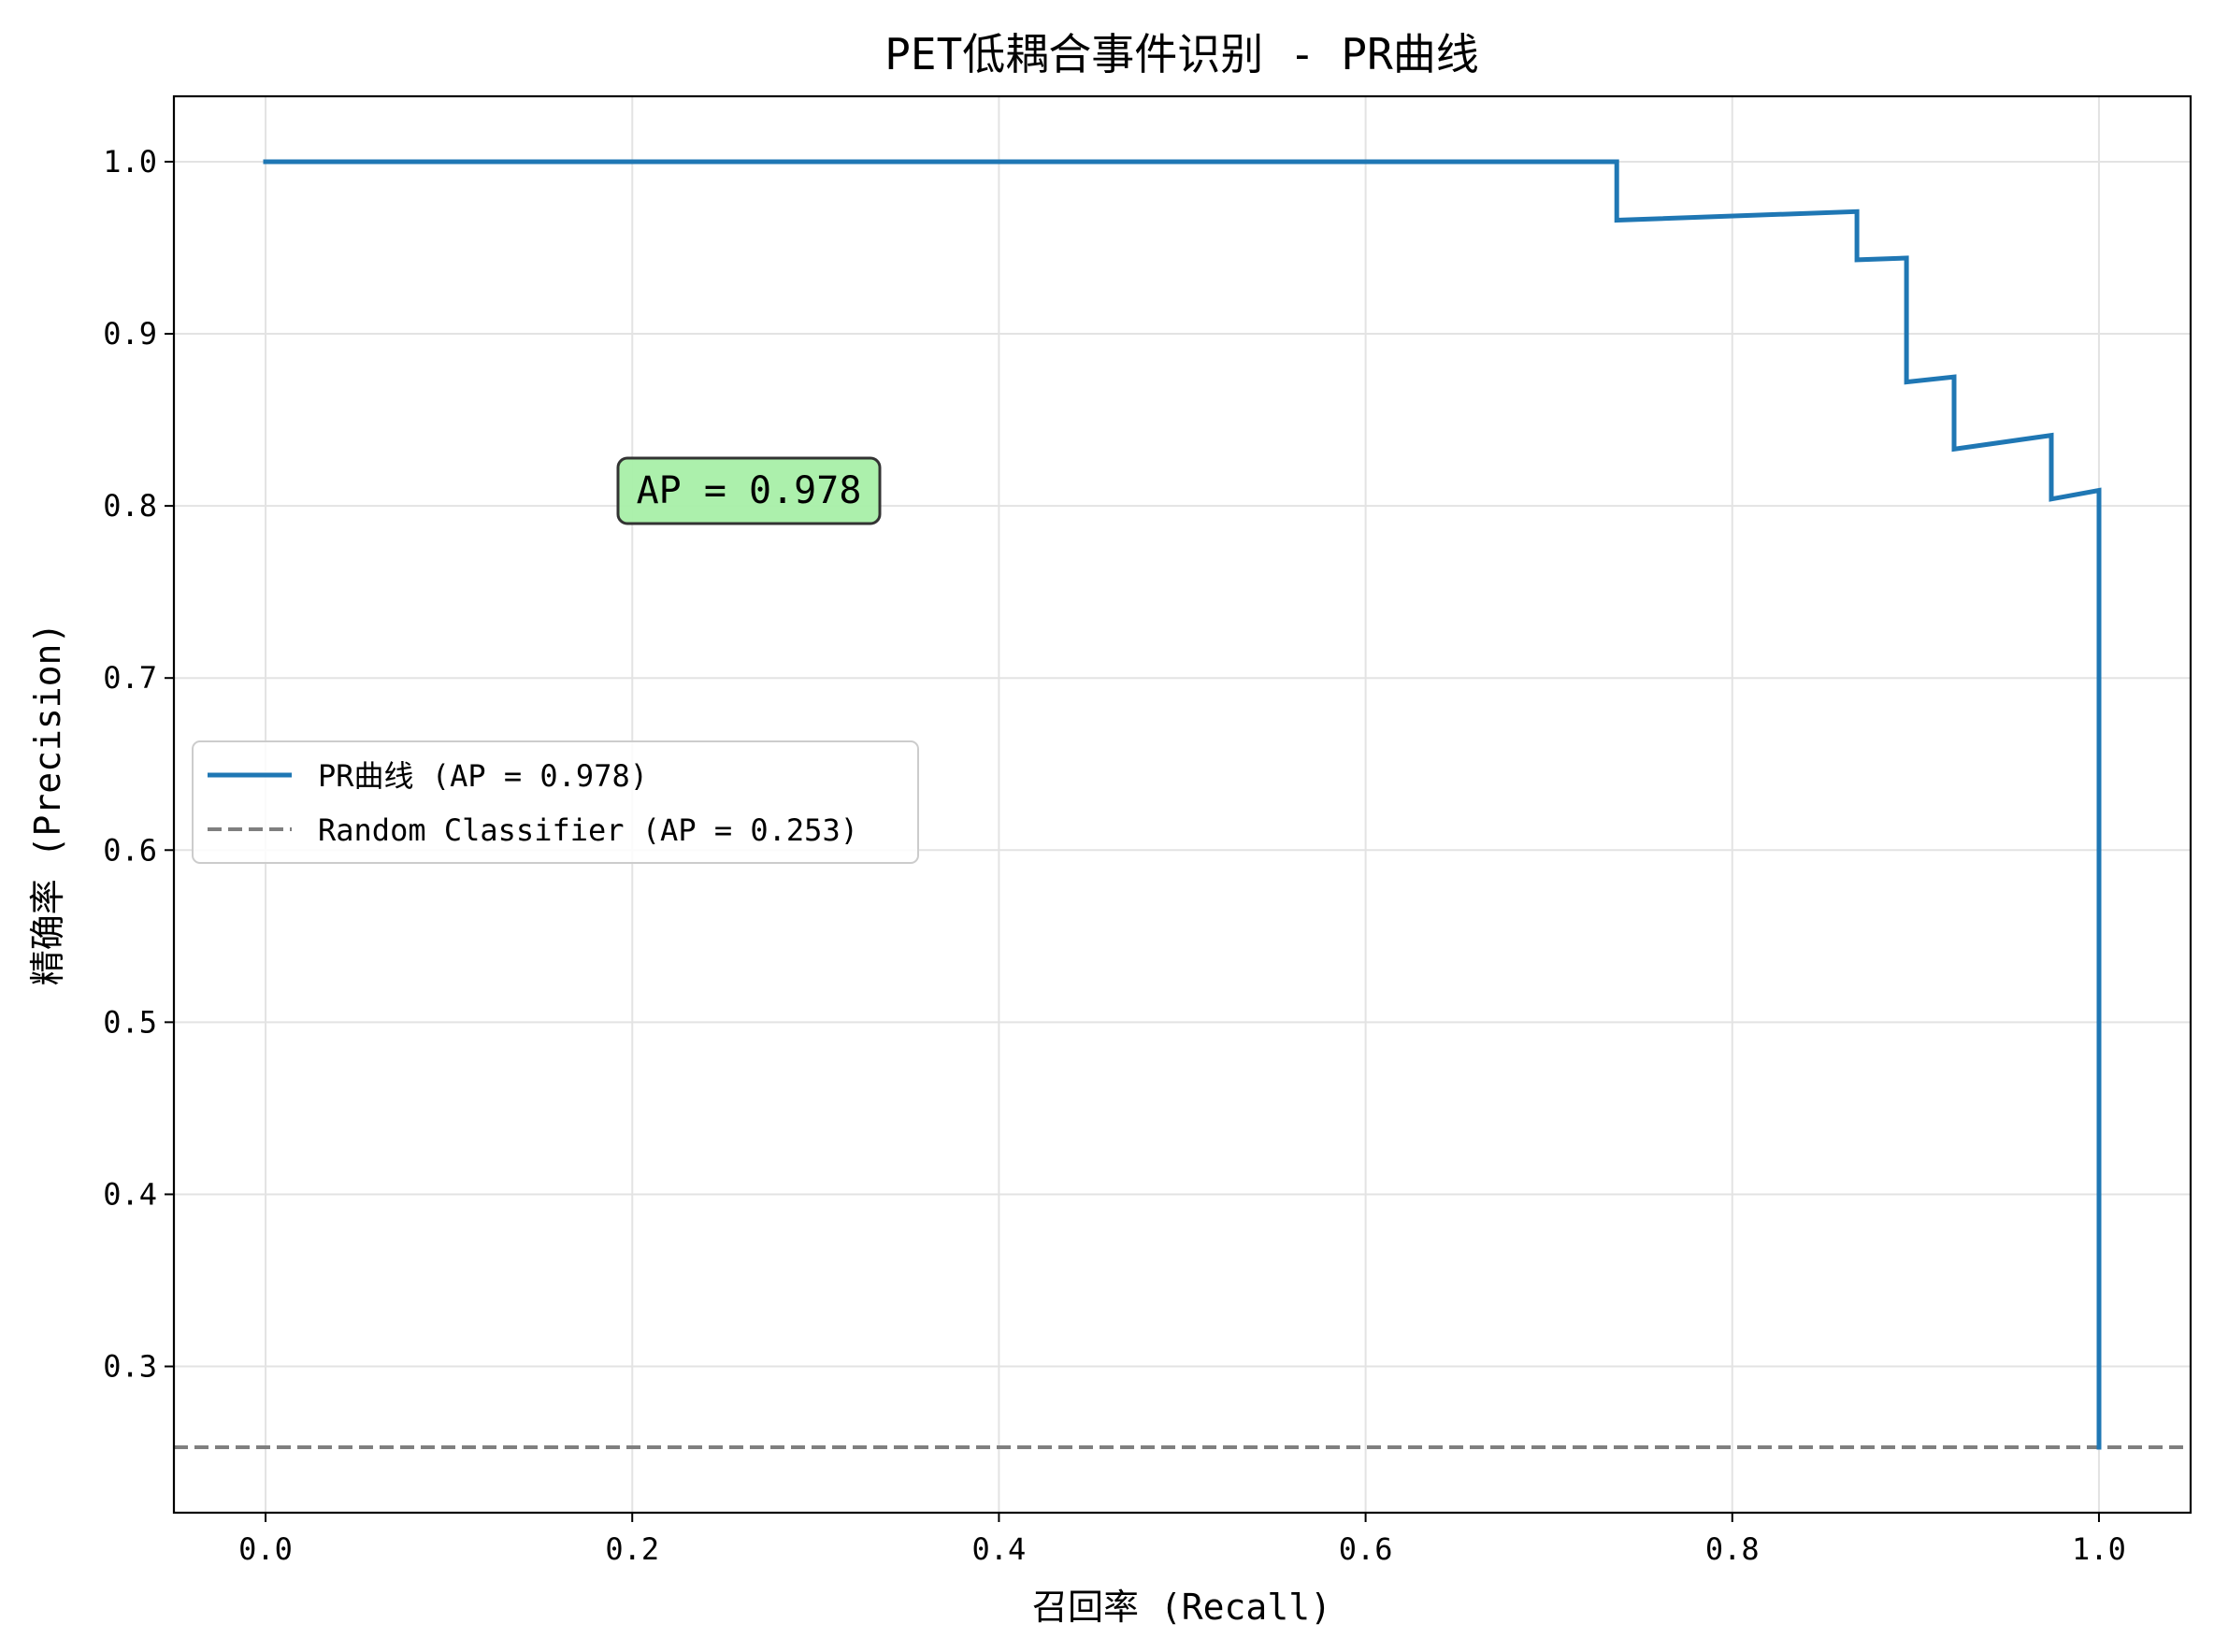  What do you see at coordinates (130, 506) in the screenshot?
I see `y-tick-label: 0.8` at bounding box center [130, 506].